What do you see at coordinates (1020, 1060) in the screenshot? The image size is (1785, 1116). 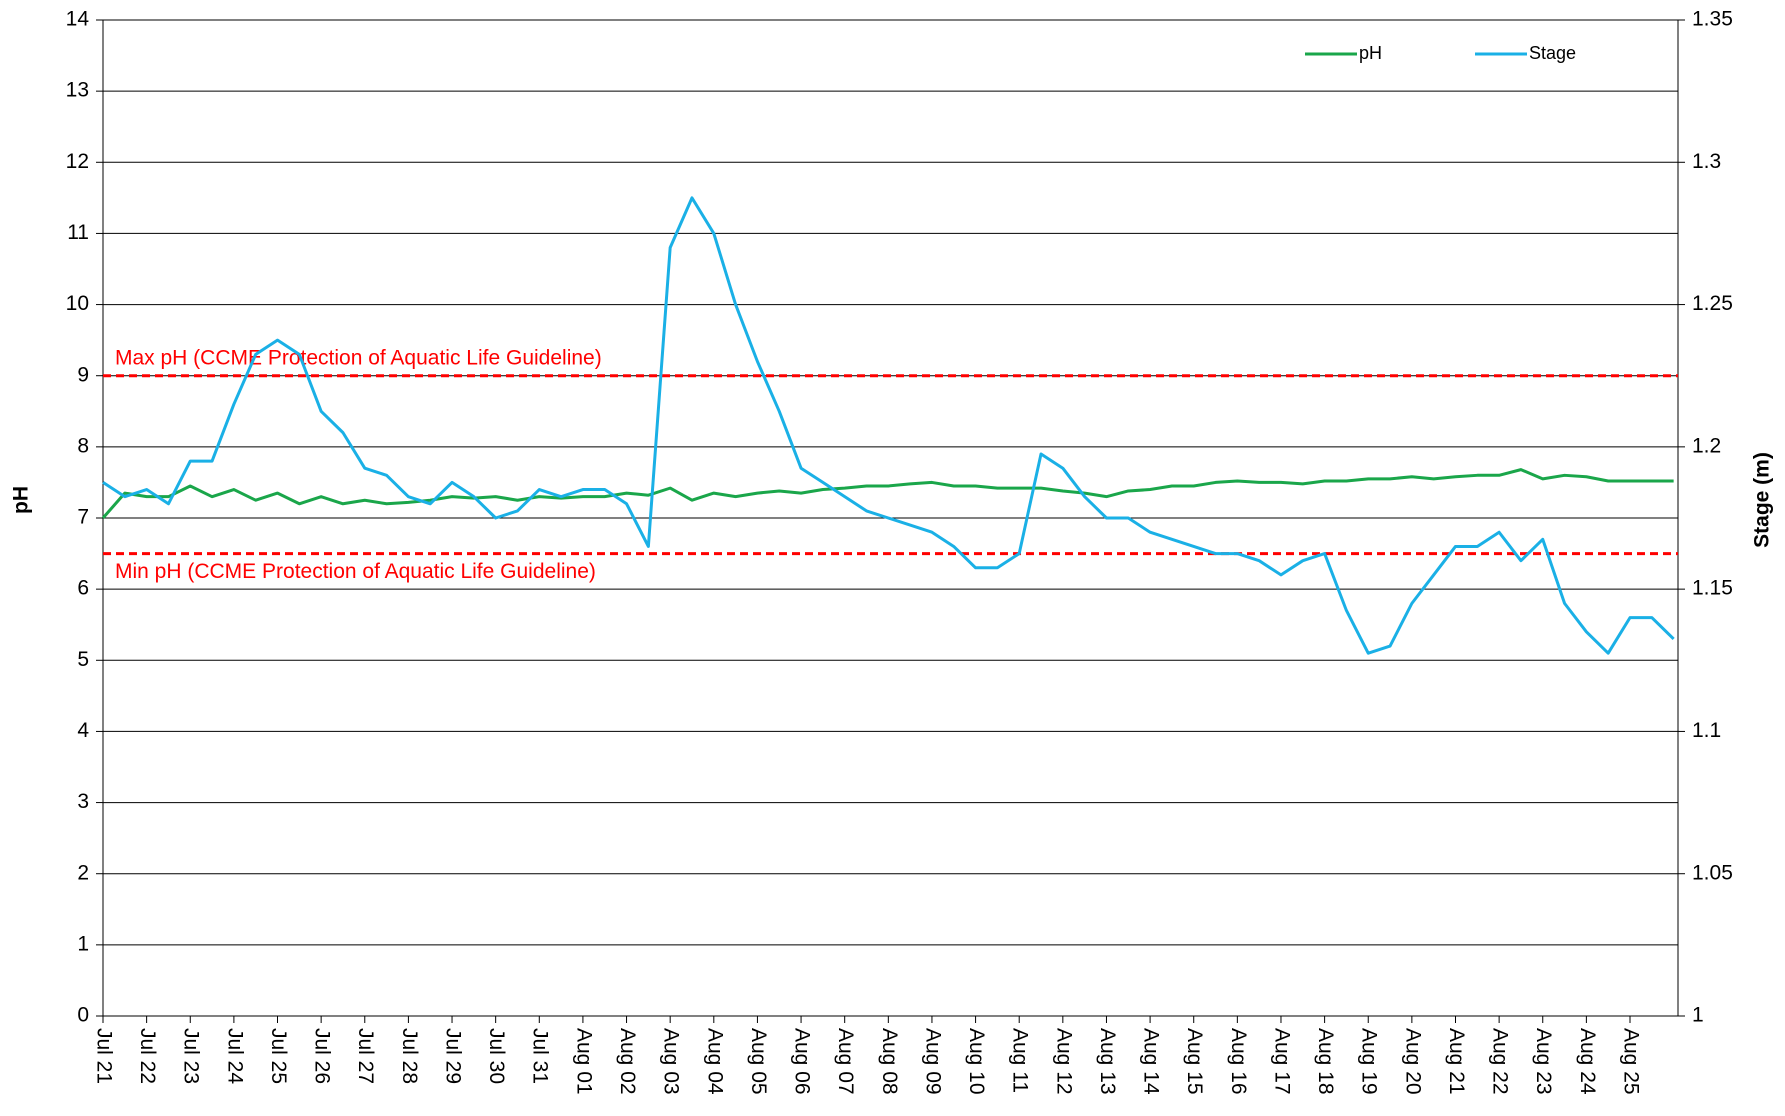 I see `x-tick-label: Aug 11` at bounding box center [1020, 1060].